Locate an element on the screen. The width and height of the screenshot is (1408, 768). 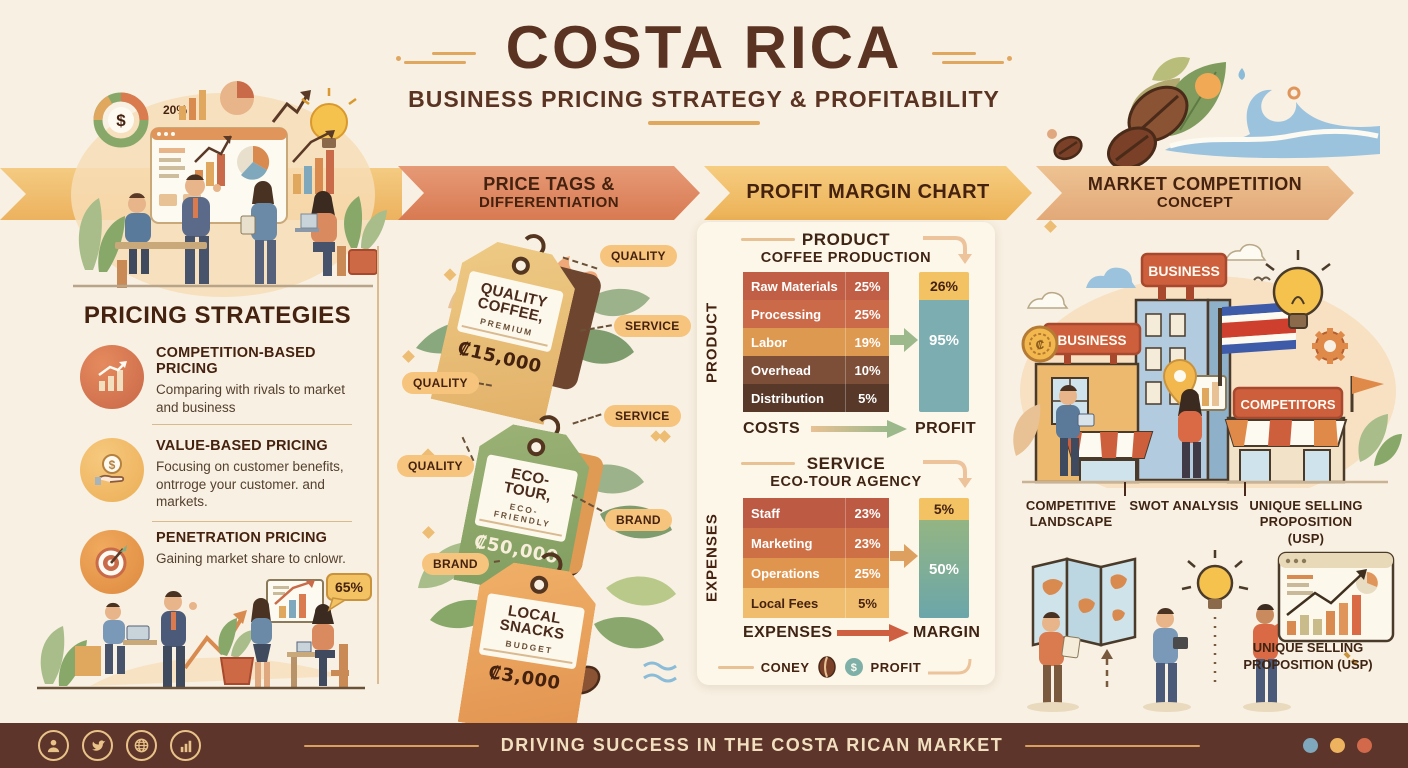
price-tag-budget: LOCAL SNACKS BUDGET ₡3,000 is located at coordinates (529, 645).